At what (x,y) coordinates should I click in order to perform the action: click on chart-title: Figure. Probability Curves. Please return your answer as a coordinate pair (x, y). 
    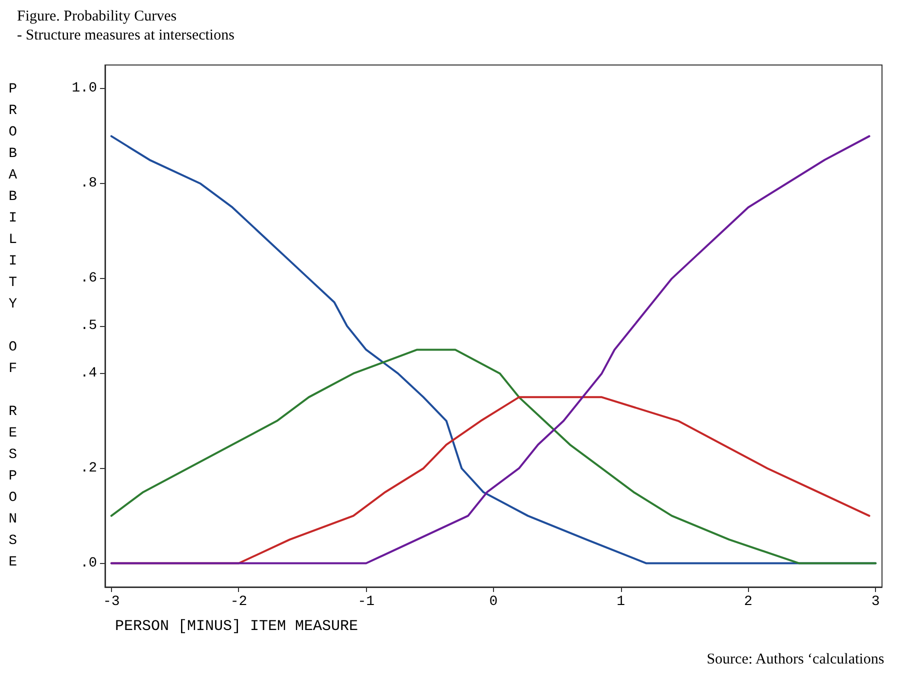
    Looking at the image, I should click on (97, 16).